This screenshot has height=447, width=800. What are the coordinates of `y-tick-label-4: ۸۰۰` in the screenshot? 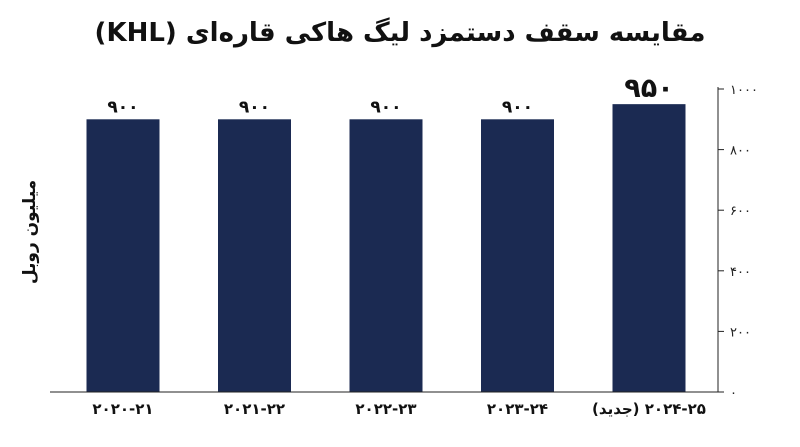 It's located at (740, 151).